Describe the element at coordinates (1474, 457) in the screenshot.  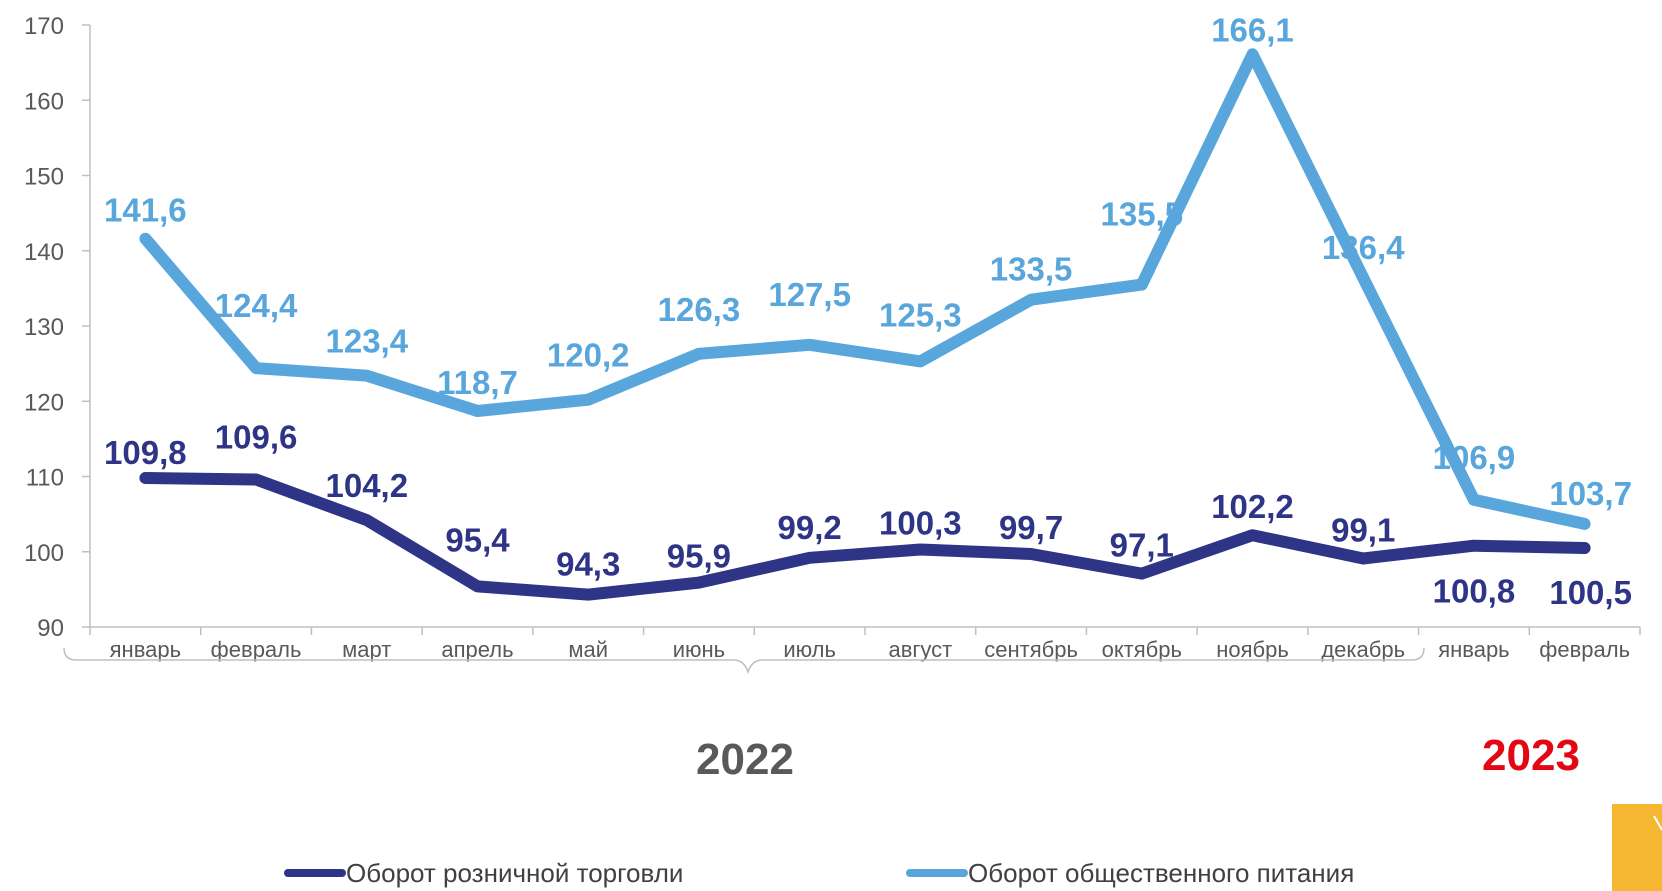
I see `catering-data-label: 106,9` at that location.